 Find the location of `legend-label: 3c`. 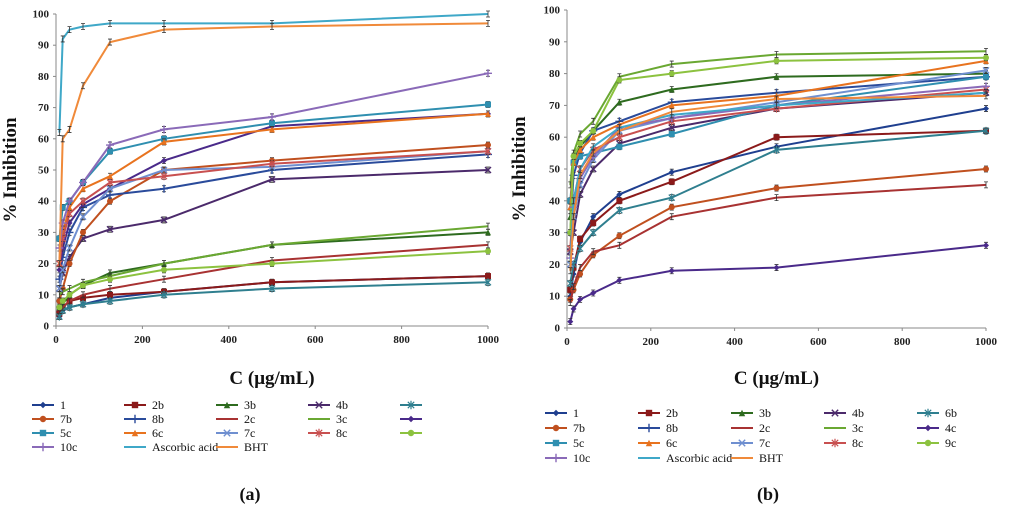

legend-label: 3c is located at coordinates (857, 428).